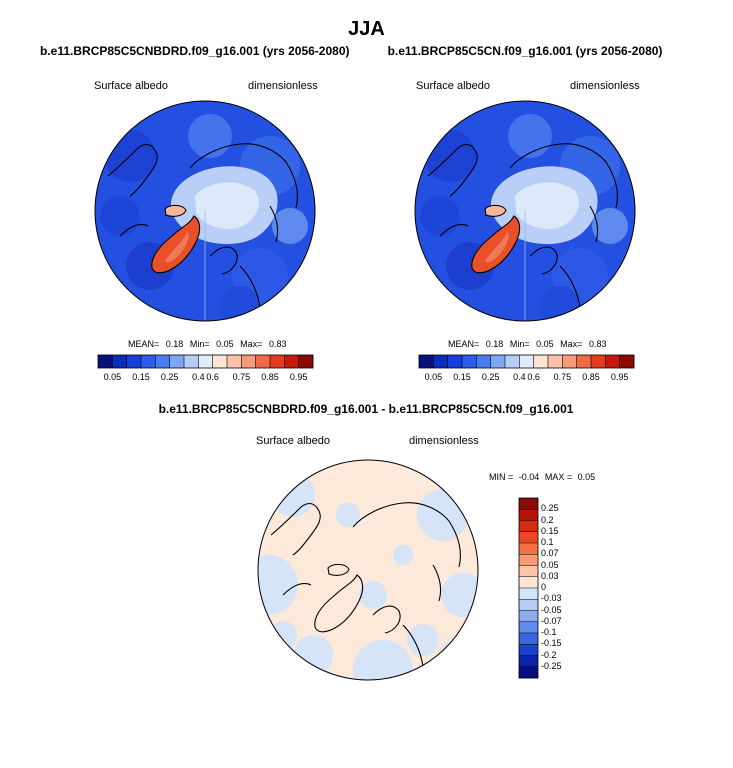  I want to click on panel1-max-value: 0.83, so click(277, 344).